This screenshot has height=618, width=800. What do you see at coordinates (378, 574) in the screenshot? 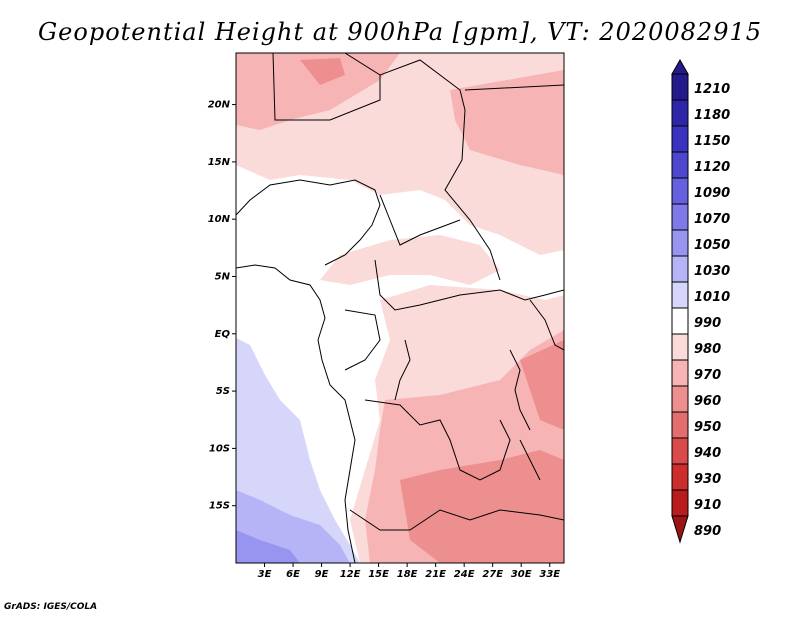
I see `x-tick-label: 15E` at bounding box center [378, 574].